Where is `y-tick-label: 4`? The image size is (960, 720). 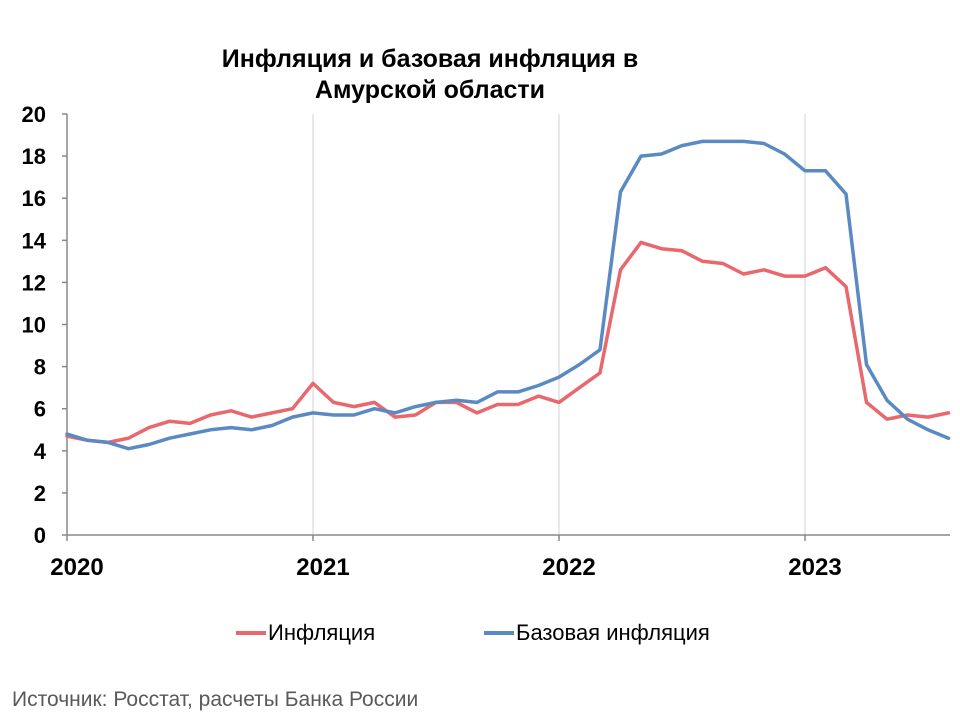 y-tick-label: 4 is located at coordinates (40, 451).